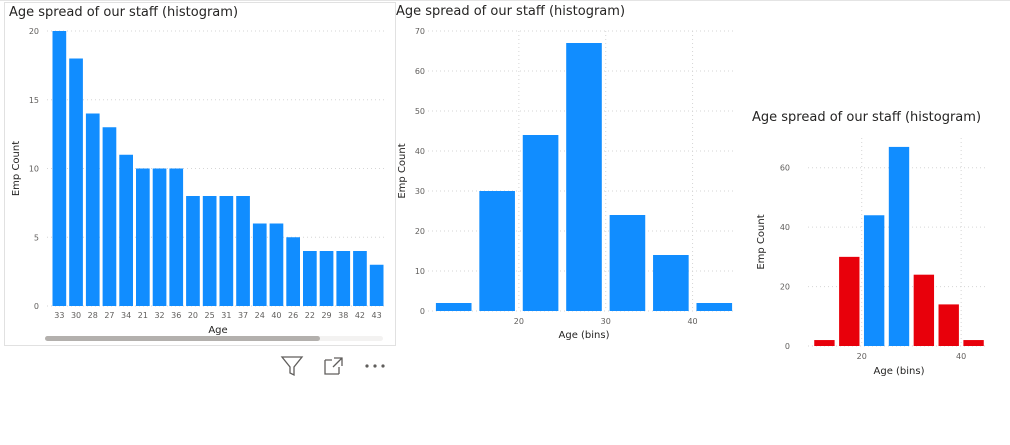 The height and width of the screenshot is (445, 1010). Describe the element at coordinates (217, 330) in the screenshot. I see `x-axis-title: Age` at that location.